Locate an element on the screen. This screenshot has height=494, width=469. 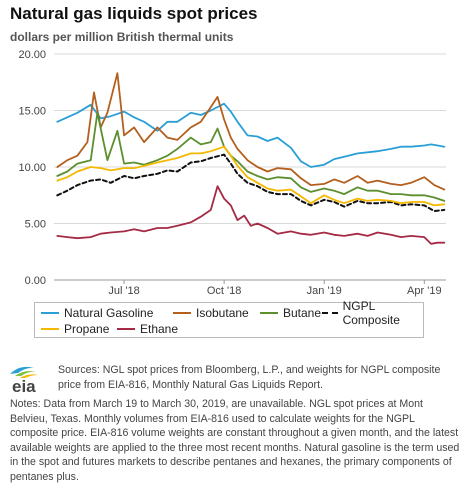
legend-label-propane: Propane is located at coordinates (87, 329).